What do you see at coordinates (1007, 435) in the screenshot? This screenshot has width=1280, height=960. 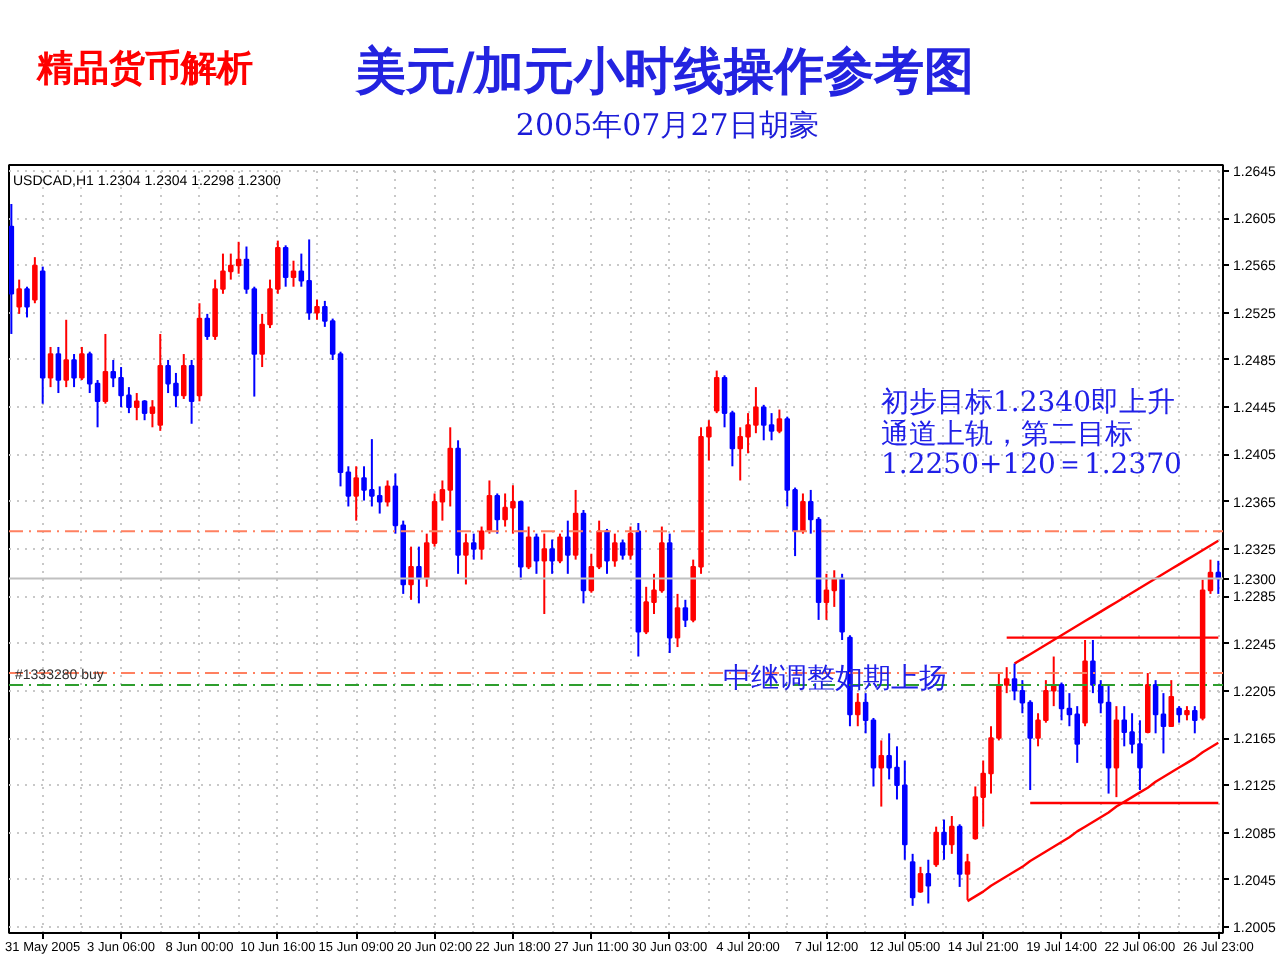 I see `annotation: 通道上轨，第二目标` at bounding box center [1007, 435].